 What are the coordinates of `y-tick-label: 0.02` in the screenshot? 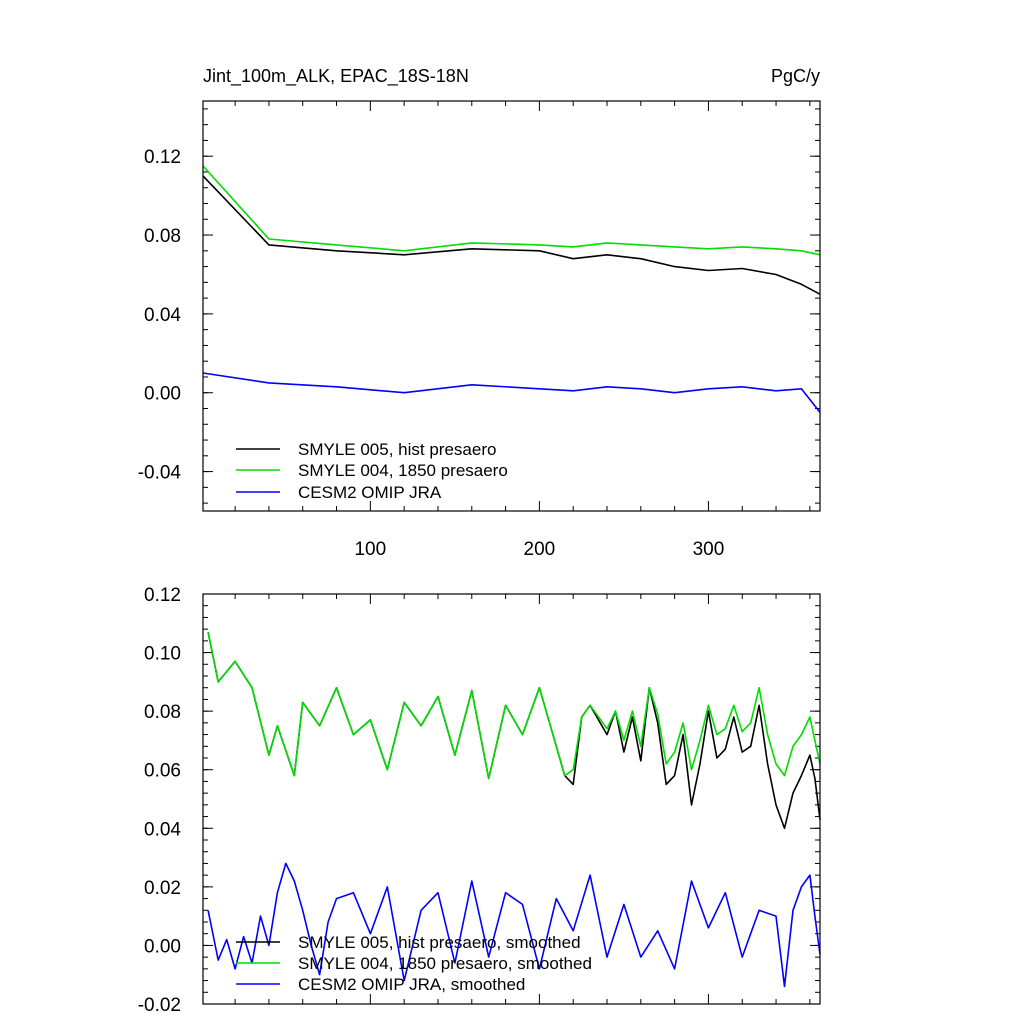 It's located at (162, 888).